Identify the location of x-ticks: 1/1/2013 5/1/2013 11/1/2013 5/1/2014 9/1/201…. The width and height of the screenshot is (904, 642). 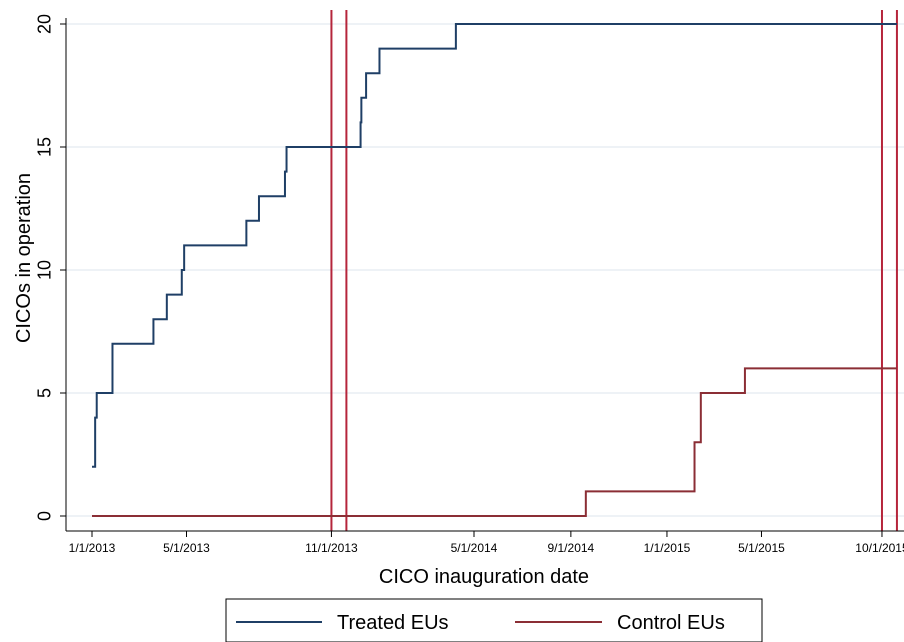
(486, 543).